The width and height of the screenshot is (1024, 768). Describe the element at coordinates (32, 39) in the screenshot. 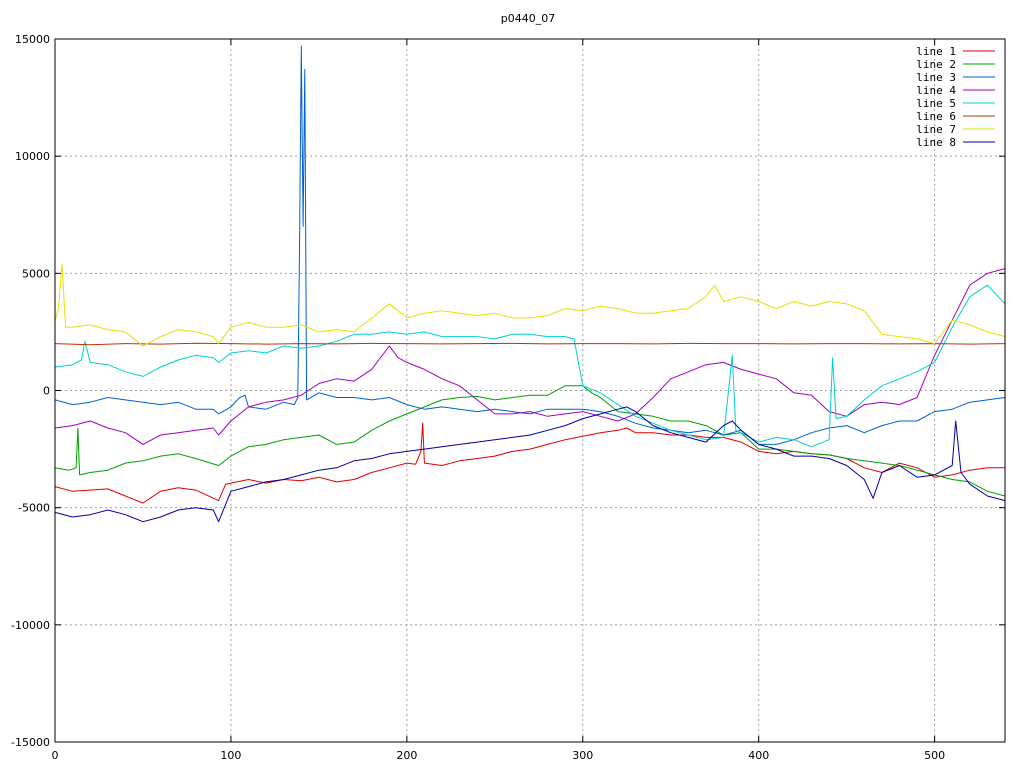

I see `y-tick-label: 15000` at that location.